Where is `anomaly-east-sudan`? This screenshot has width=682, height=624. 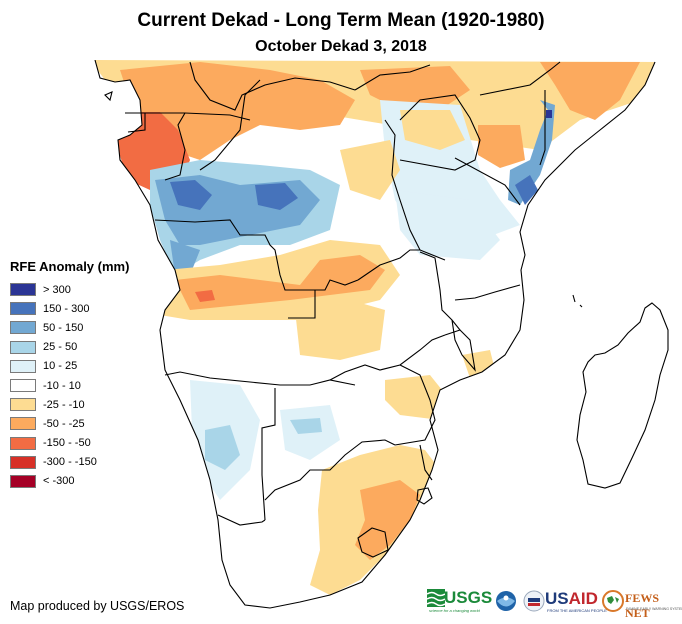
anomaly-east-sudan is located at coordinates (415, 88).